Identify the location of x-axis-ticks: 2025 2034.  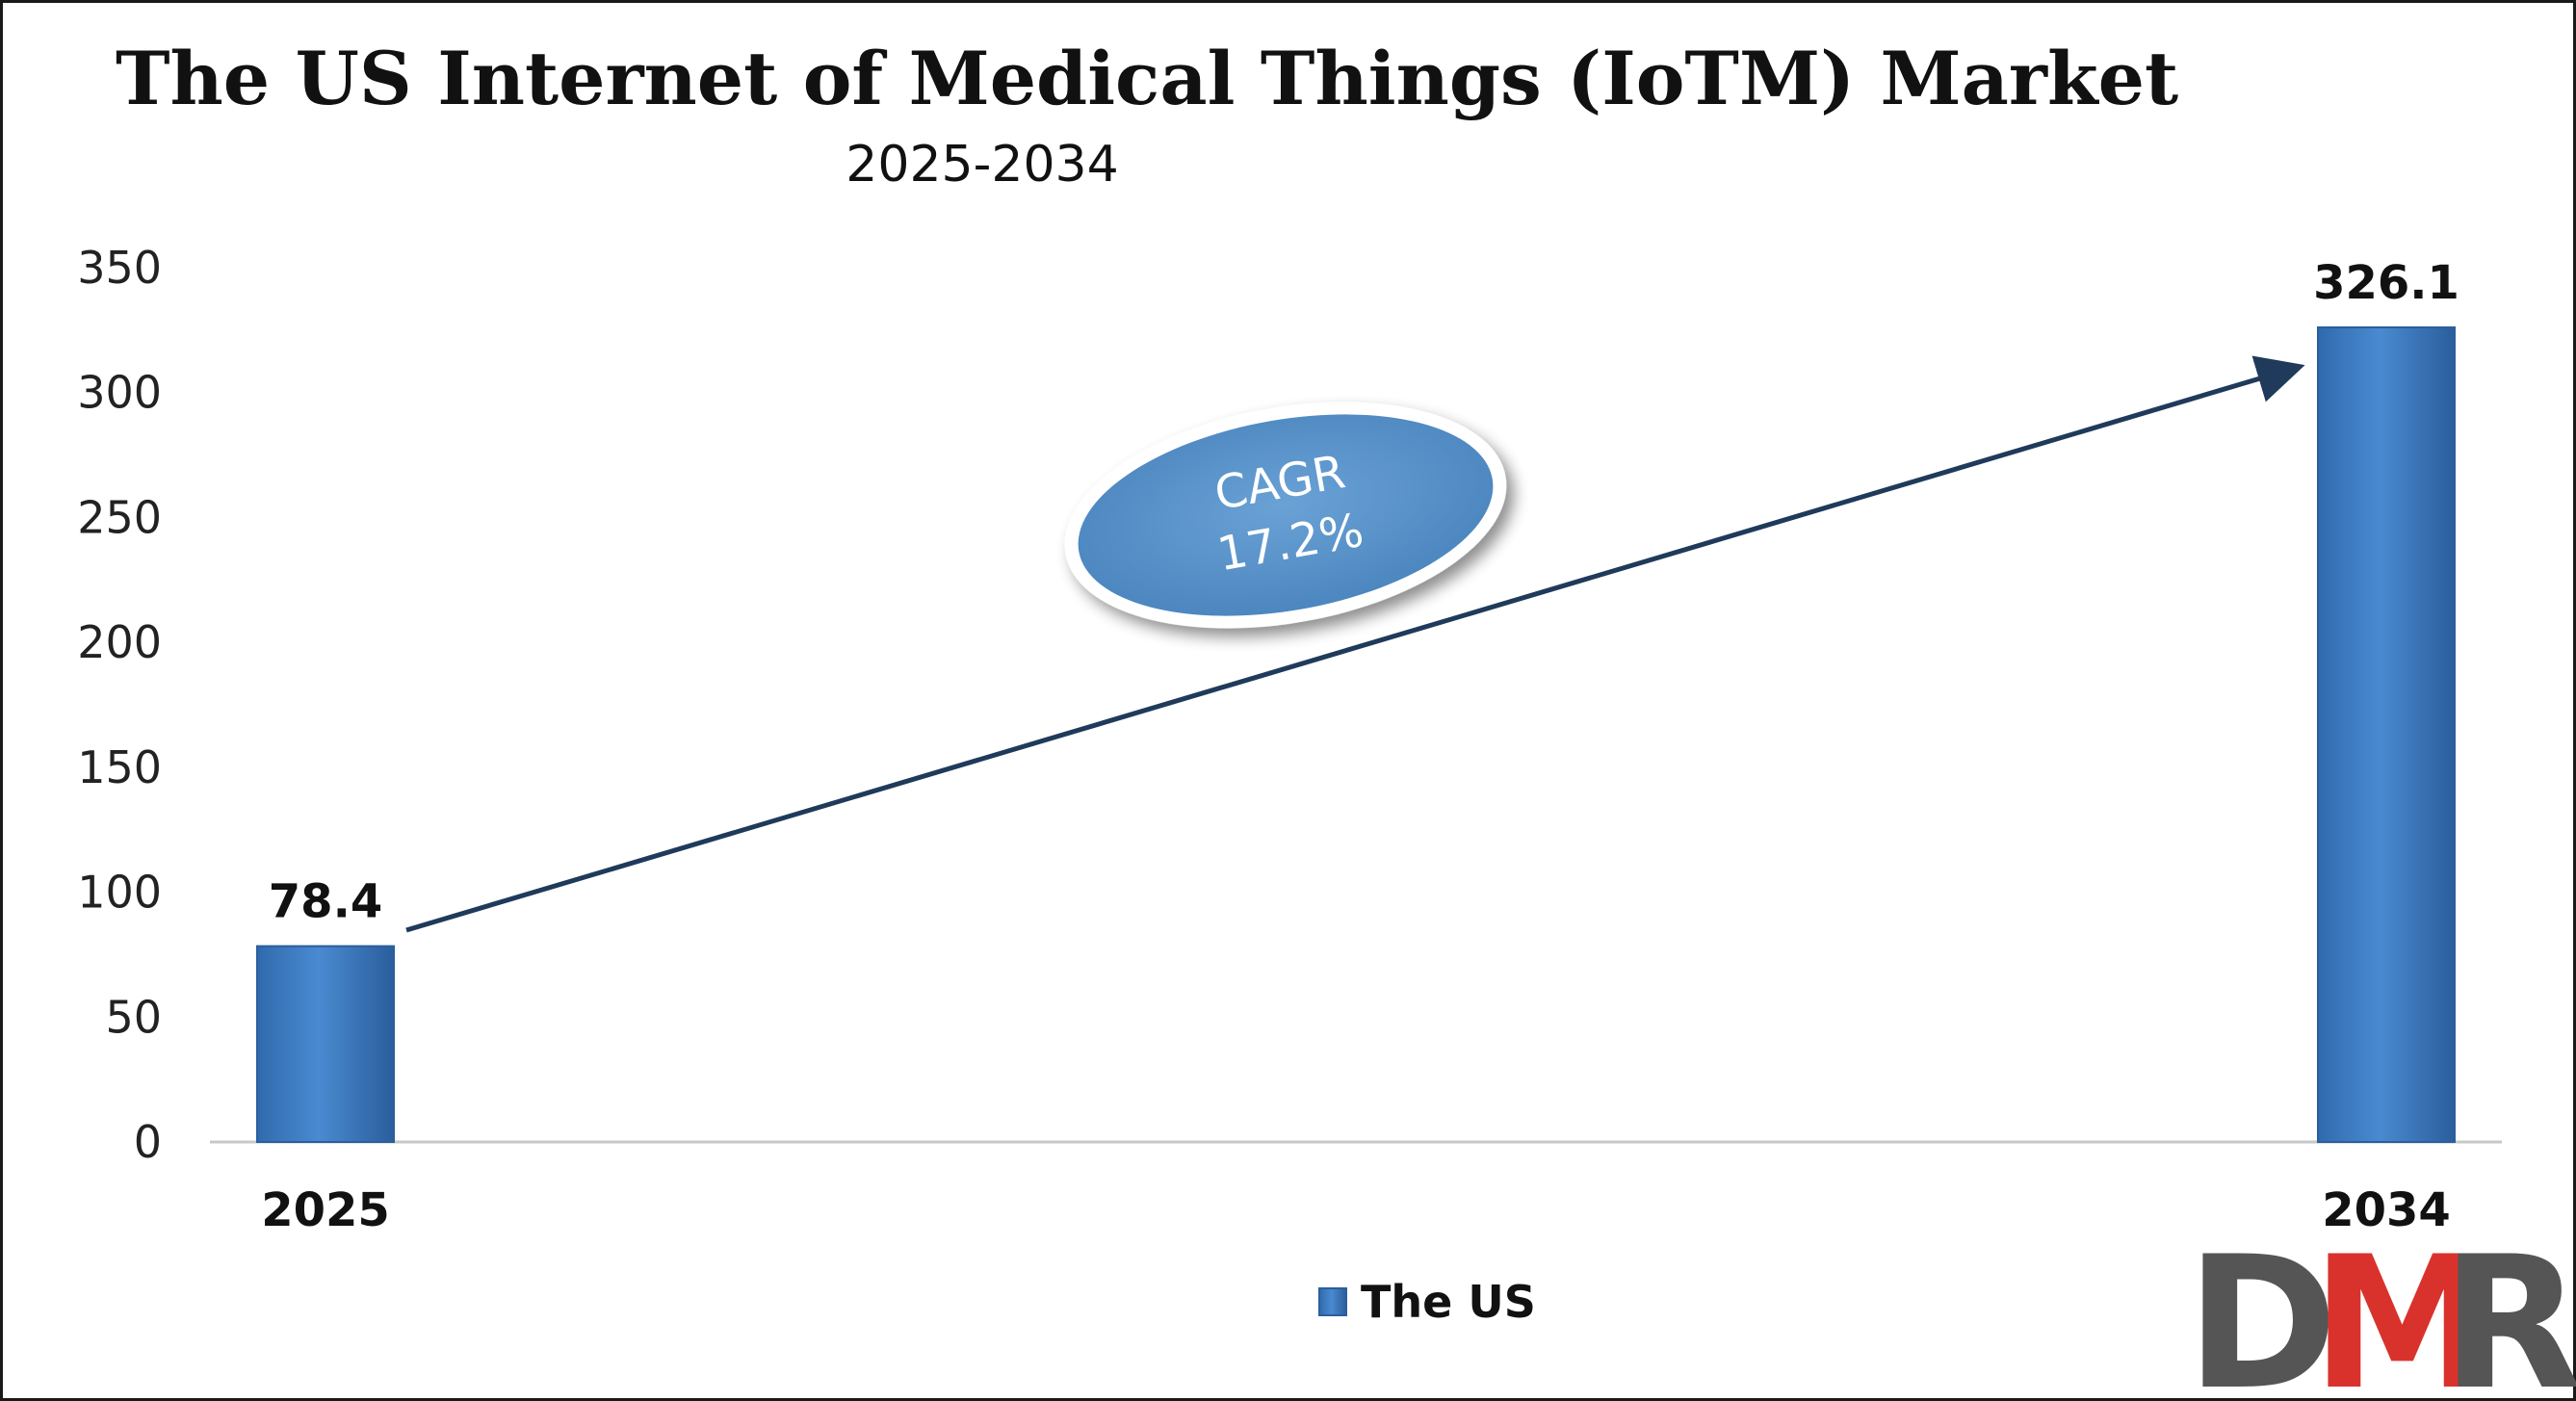
(1356, 1210).